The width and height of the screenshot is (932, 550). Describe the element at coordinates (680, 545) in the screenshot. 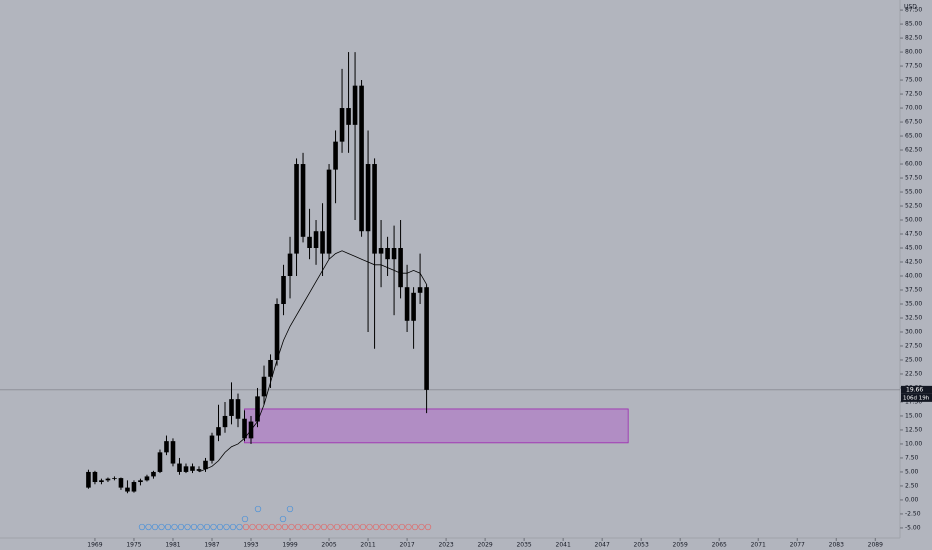

I see `x-tick-label: 2059` at that location.